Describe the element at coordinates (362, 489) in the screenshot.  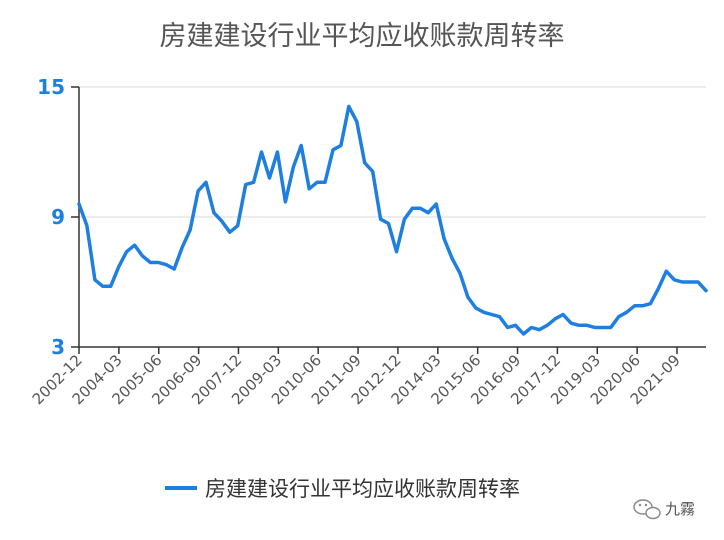
I see `legend-label: 房建建设行业平均应收账款周转率` at that location.